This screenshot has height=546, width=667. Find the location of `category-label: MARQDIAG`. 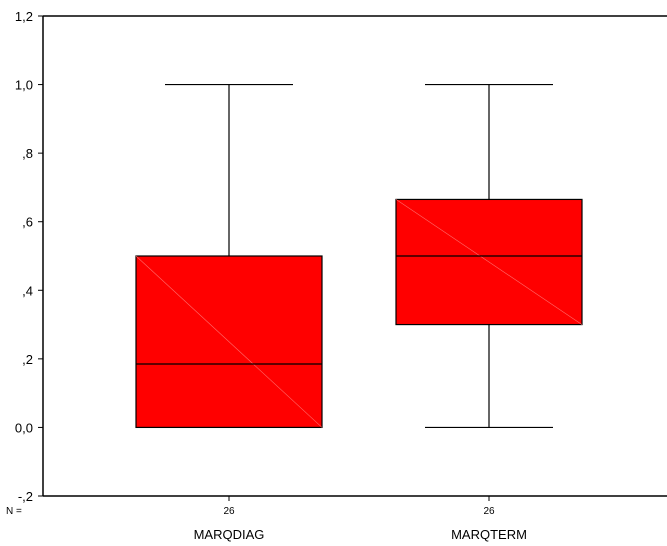

category-label: MARQDIAG is located at coordinates (229, 534).